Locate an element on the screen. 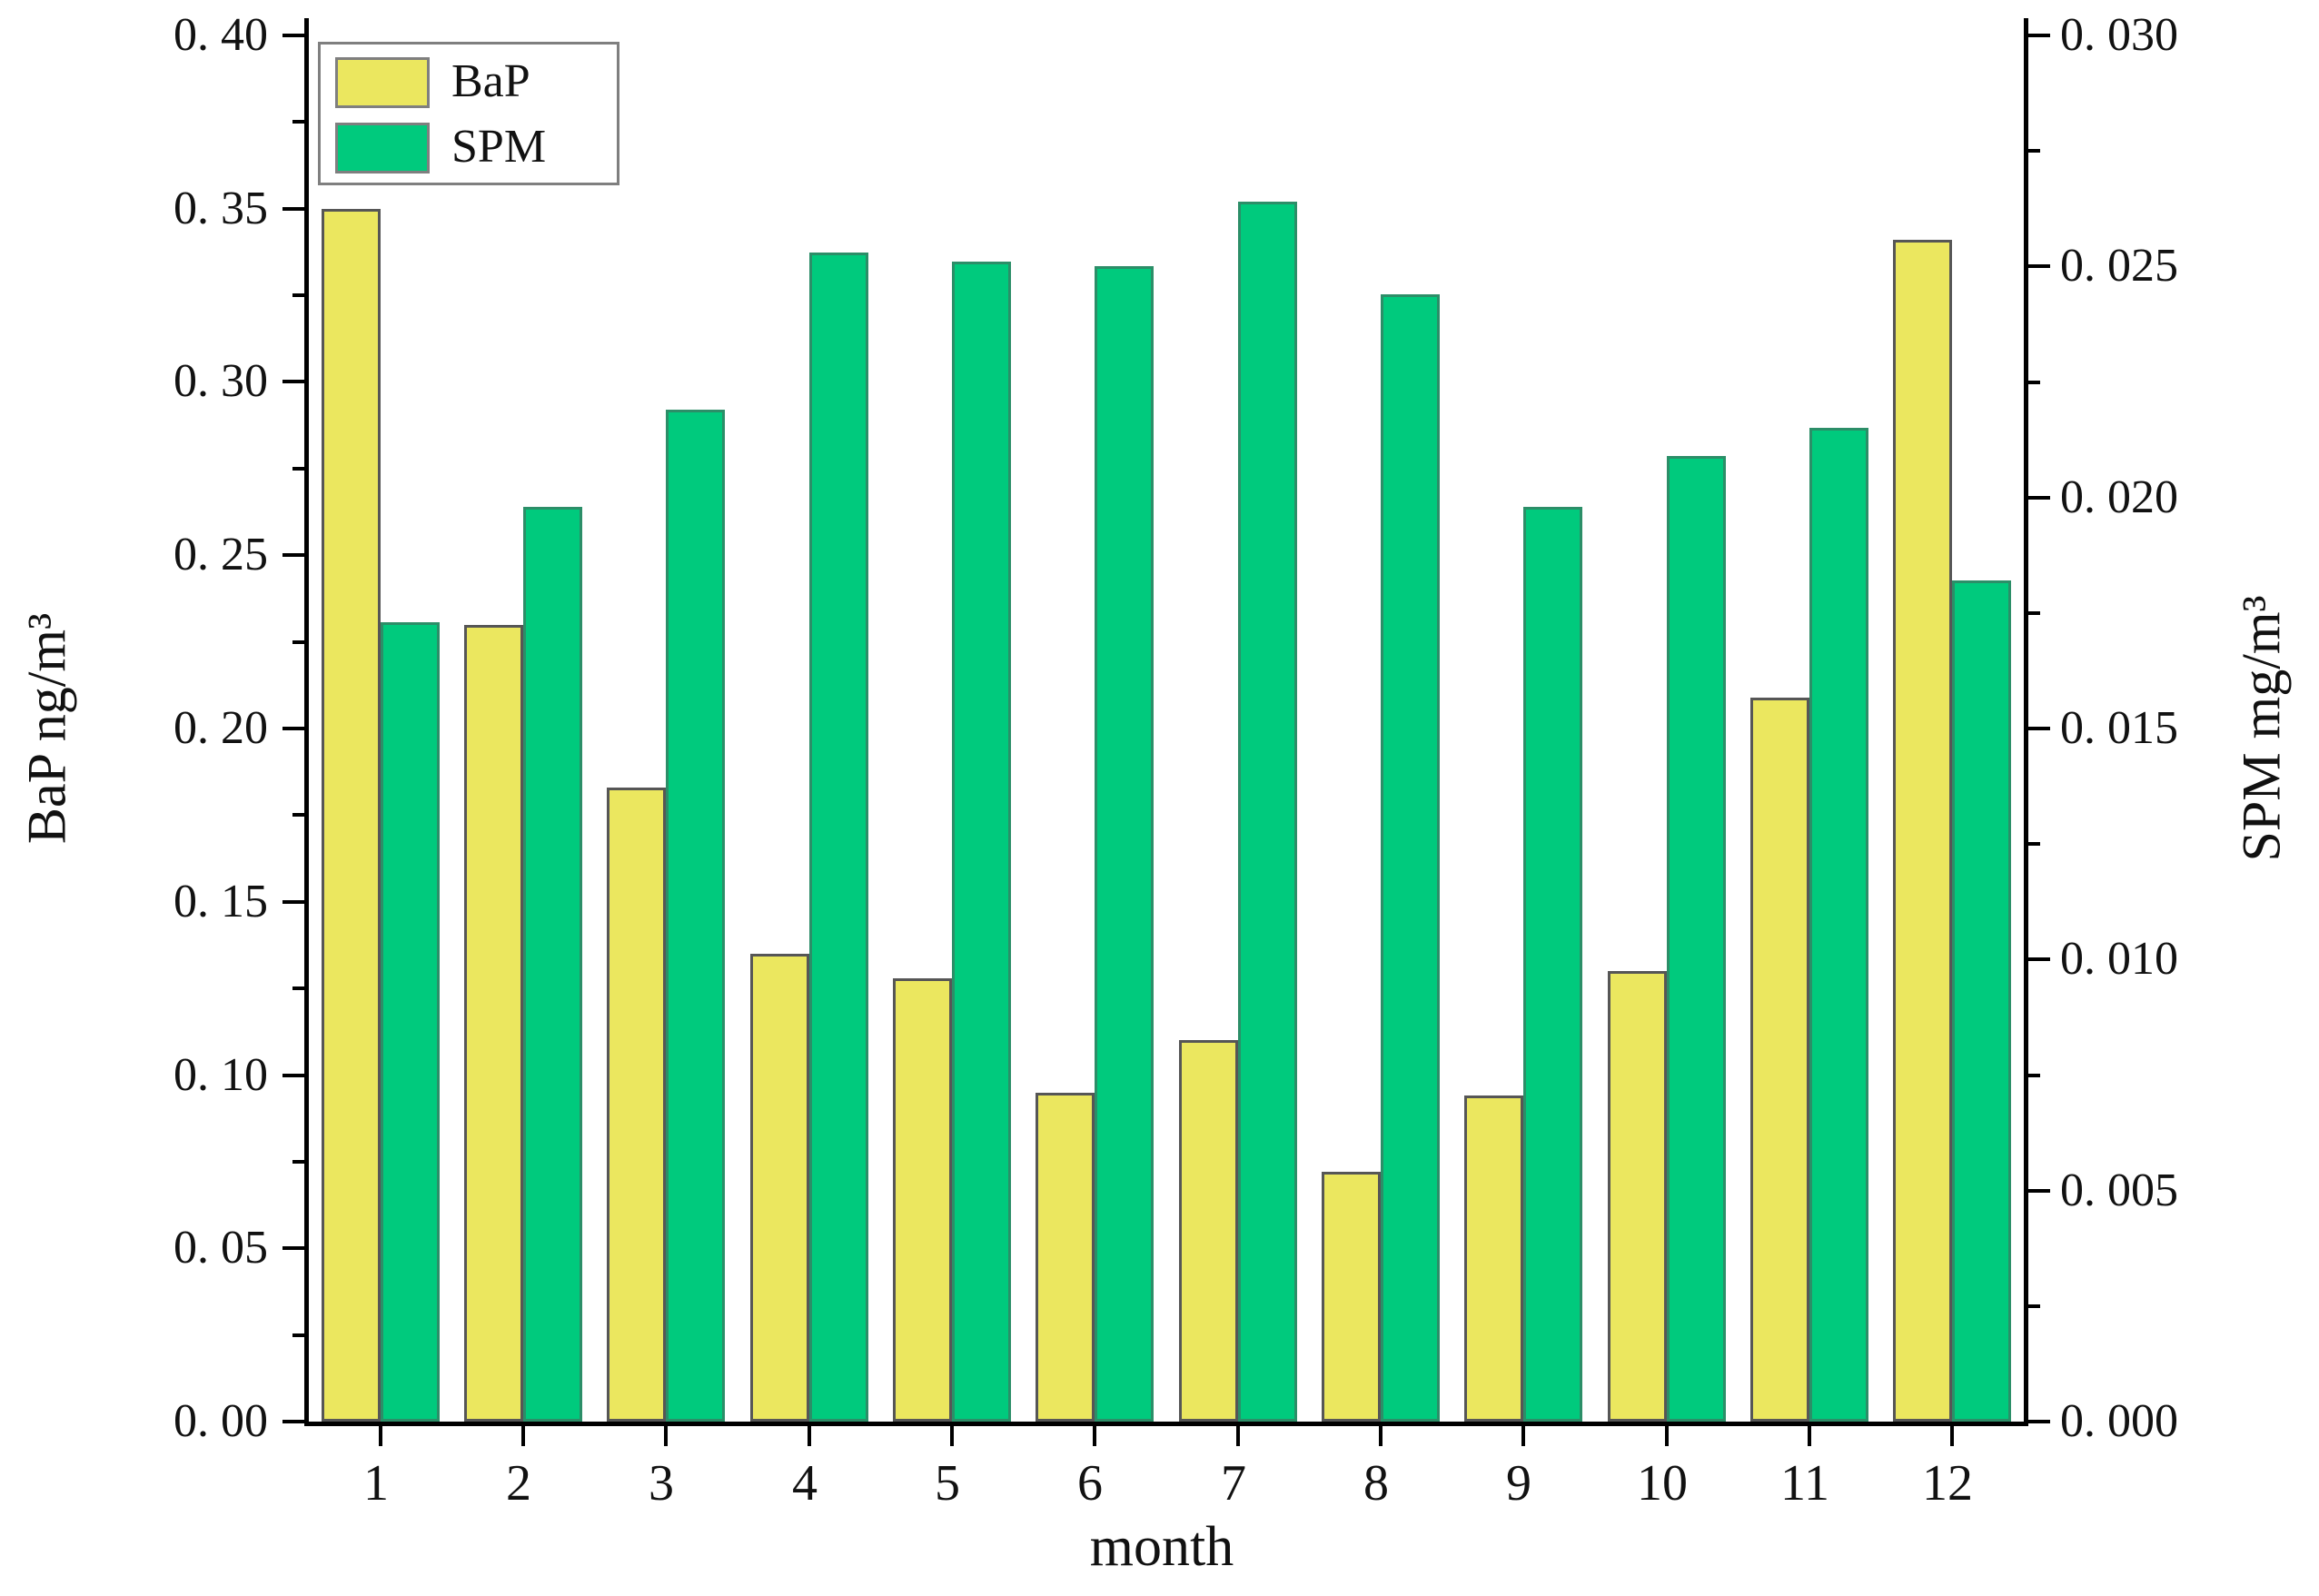 This screenshot has height=1596, width=2319. right-axis-tick-label: 0. 015 is located at coordinates (2119, 728).